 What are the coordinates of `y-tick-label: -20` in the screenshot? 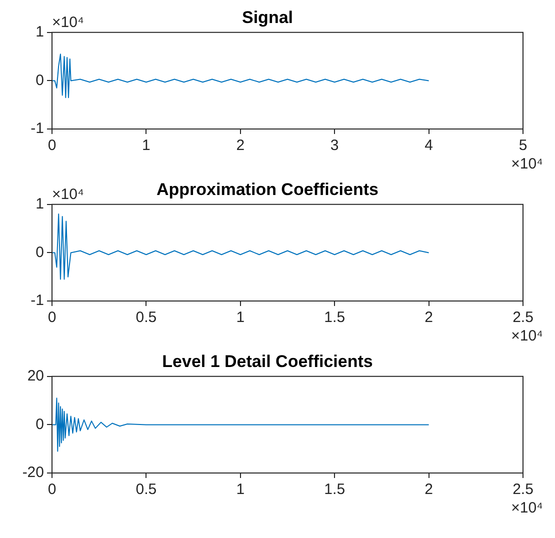 It's located at (33, 473).